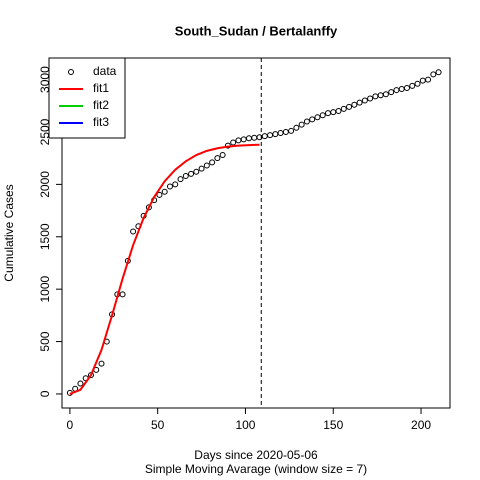 The width and height of the screenshot is (480, 480). Describe the element at coordinates (9, 232) in the screenshot. I see `y-axis-label: Cumulative Cases` at that location.